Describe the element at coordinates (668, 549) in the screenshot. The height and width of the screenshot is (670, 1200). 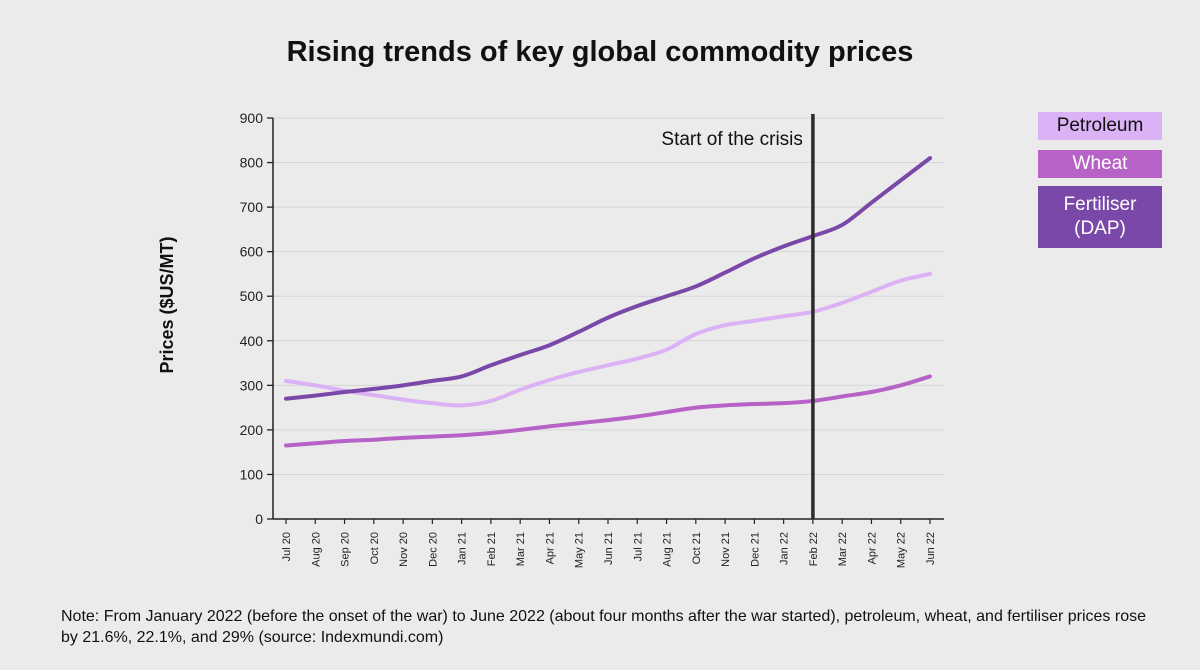
I see `x-tick-label: Aug 21` at that location.